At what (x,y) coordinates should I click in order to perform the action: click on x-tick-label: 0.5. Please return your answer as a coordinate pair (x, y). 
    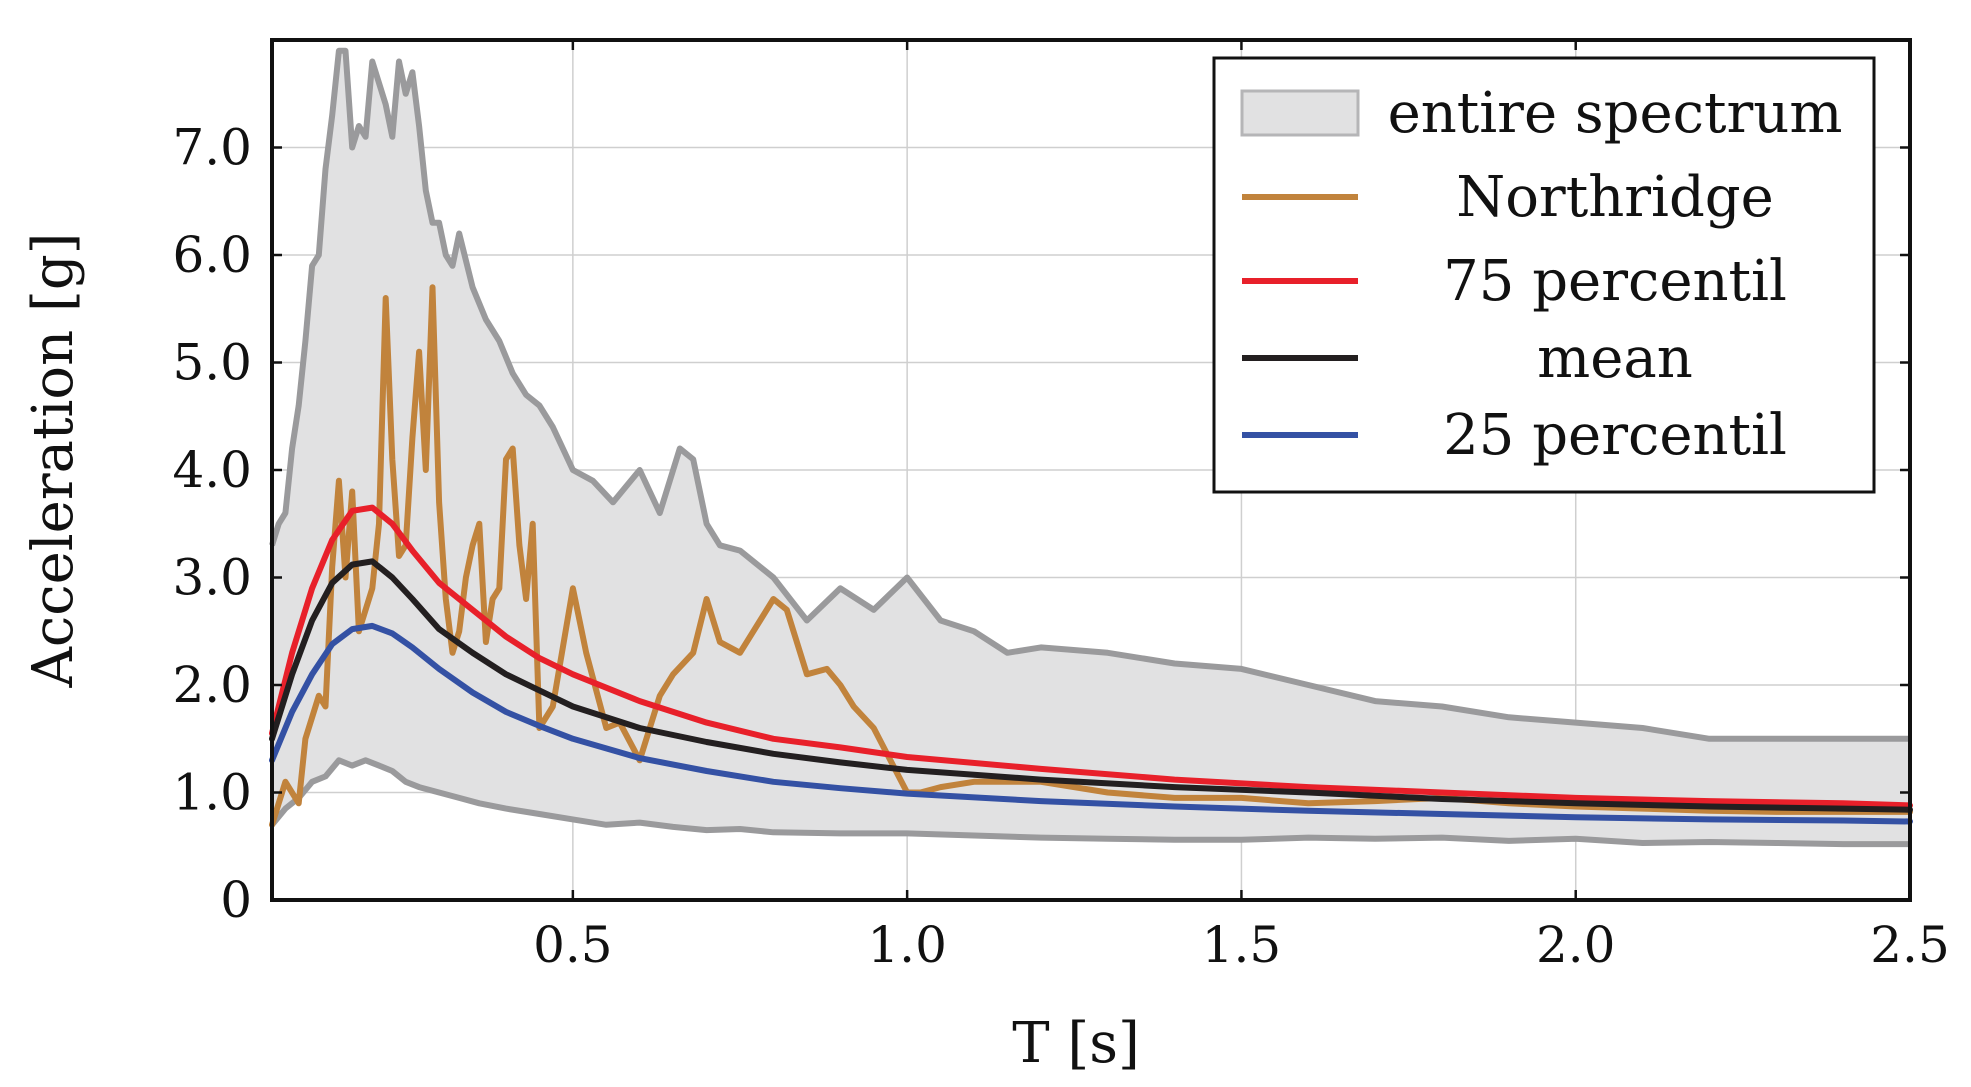
    Looking at the image, I should click on (573, 945).